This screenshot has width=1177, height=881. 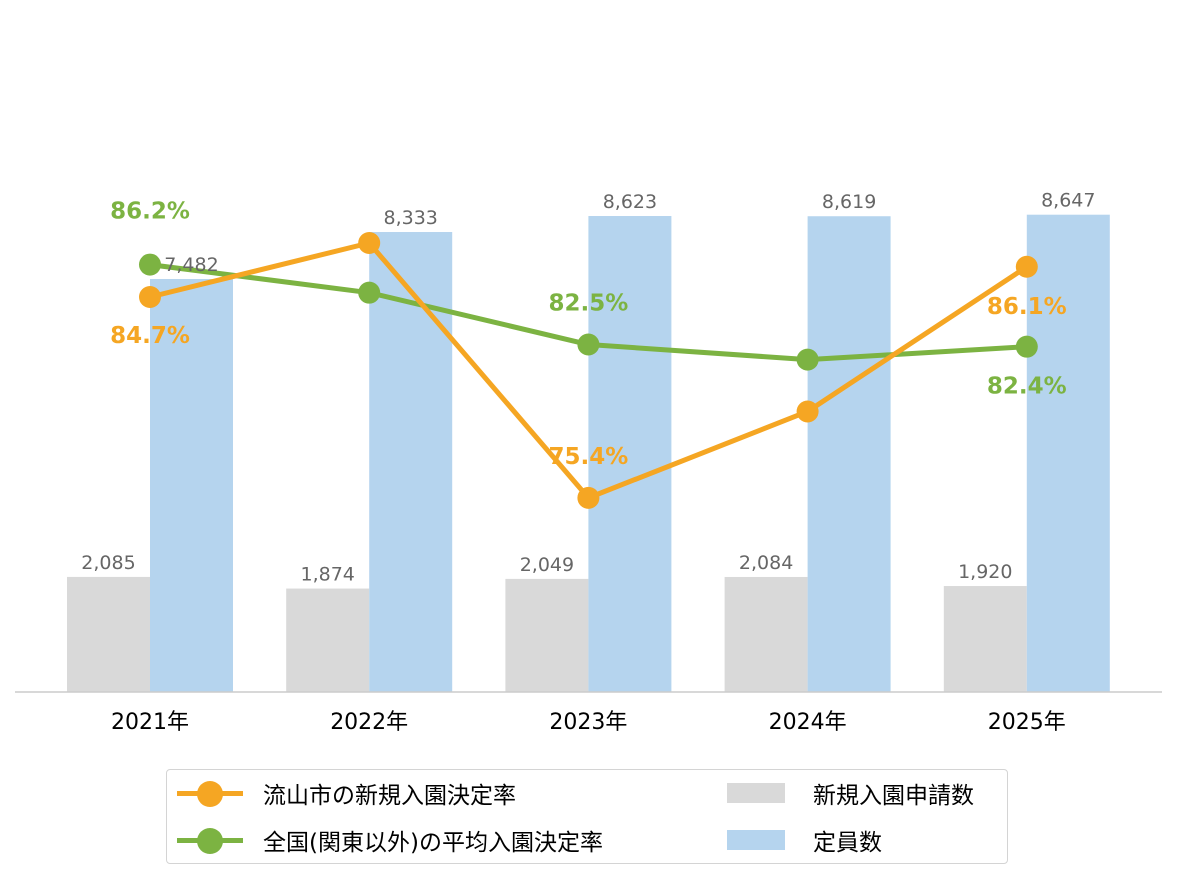 I want to click on legend-label: 定員数, so click(x=847, y=843).